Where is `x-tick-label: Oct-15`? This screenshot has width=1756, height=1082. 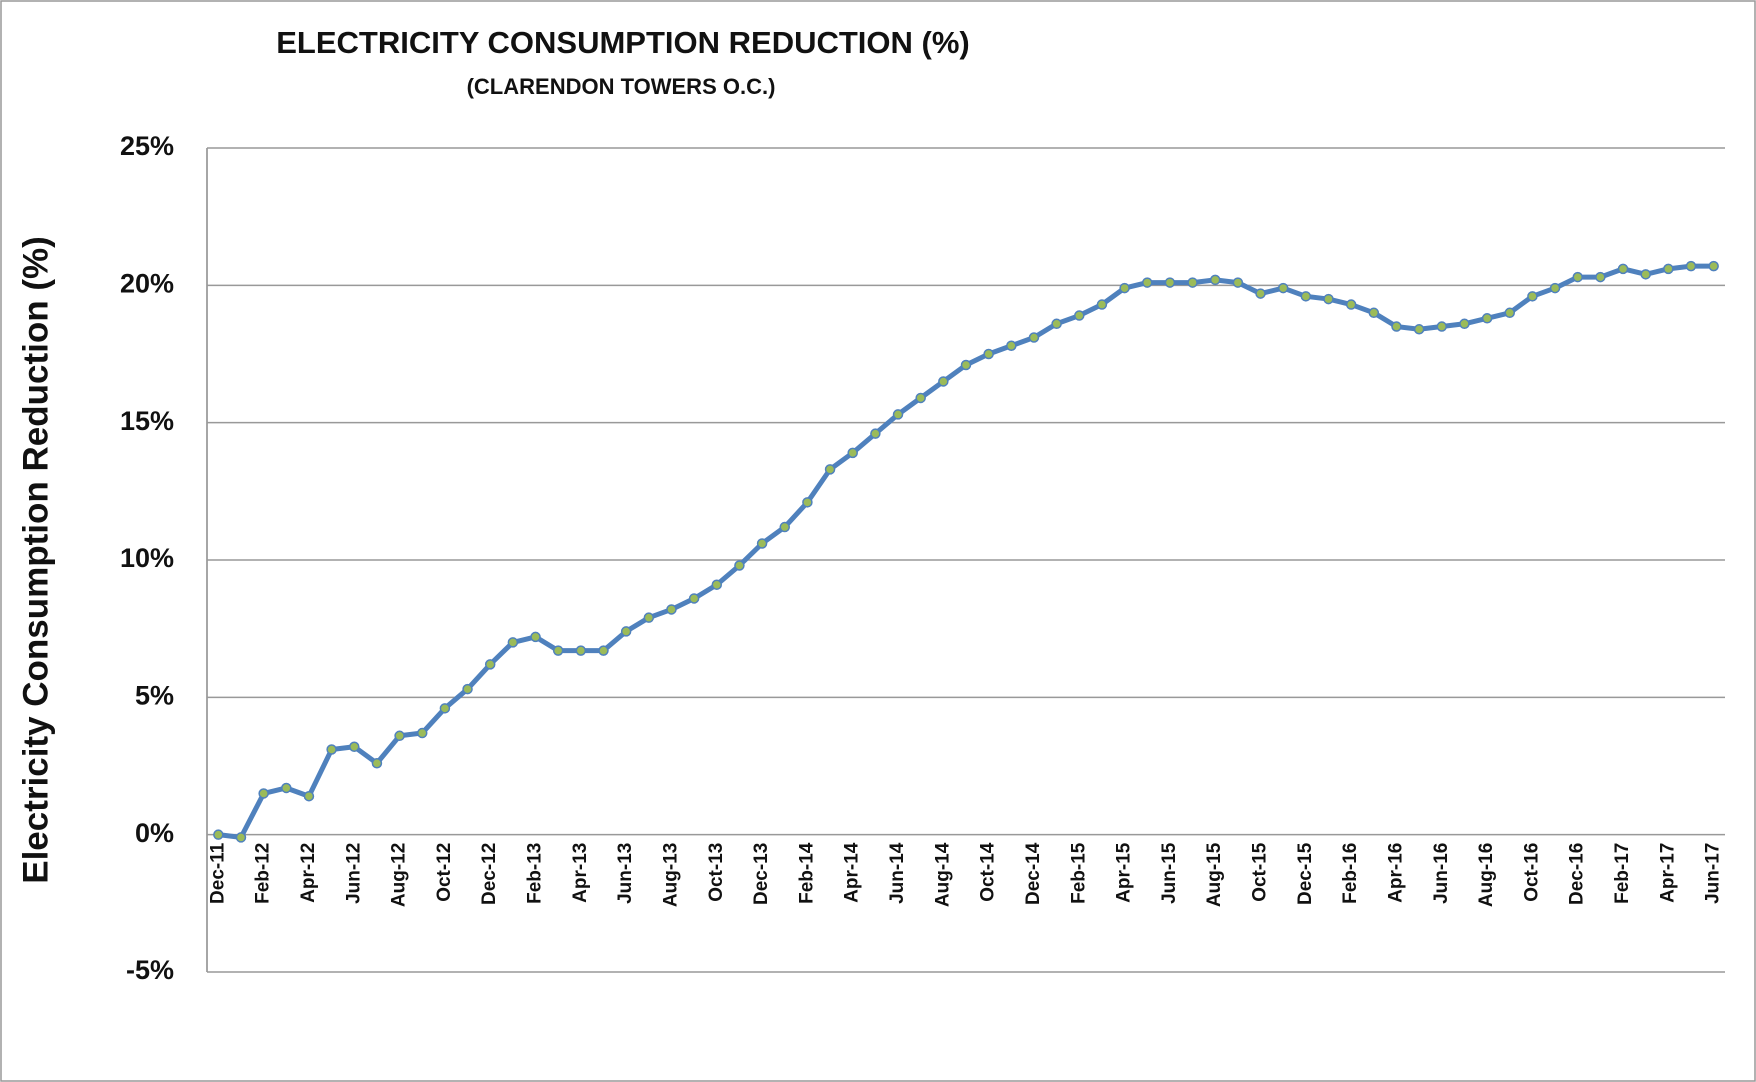
x-tick-label: Oct-15 is located at coordinates (1260, 872).